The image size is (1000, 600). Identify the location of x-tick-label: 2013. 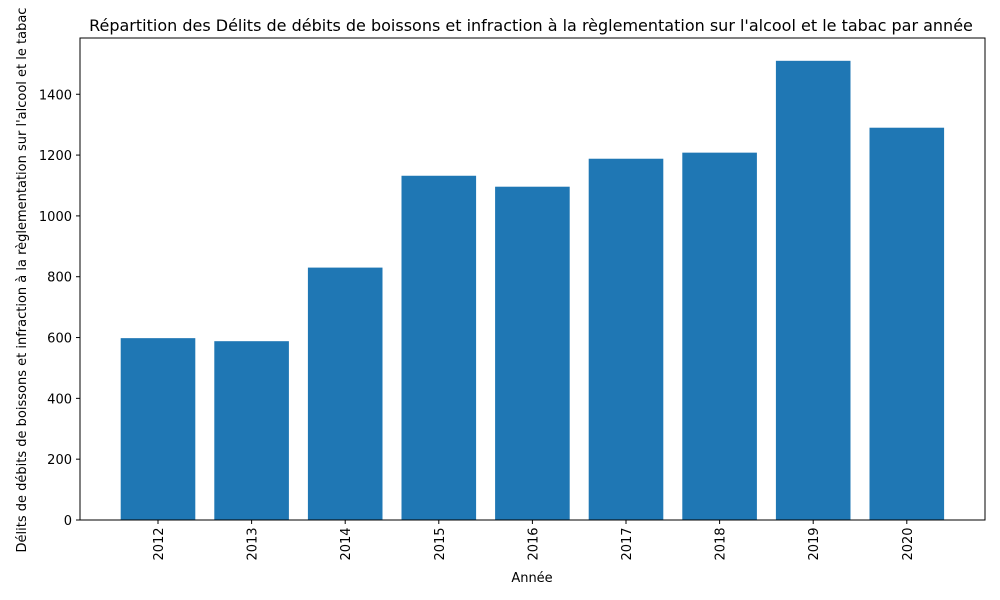
(253, 543).